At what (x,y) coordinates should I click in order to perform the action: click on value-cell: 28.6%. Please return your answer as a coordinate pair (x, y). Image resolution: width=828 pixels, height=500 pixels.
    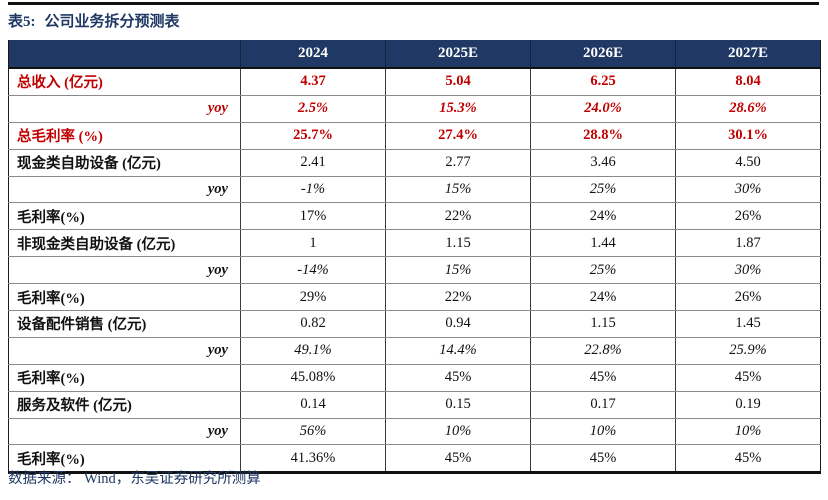
    Looking at the image, I should click on (748, 109).